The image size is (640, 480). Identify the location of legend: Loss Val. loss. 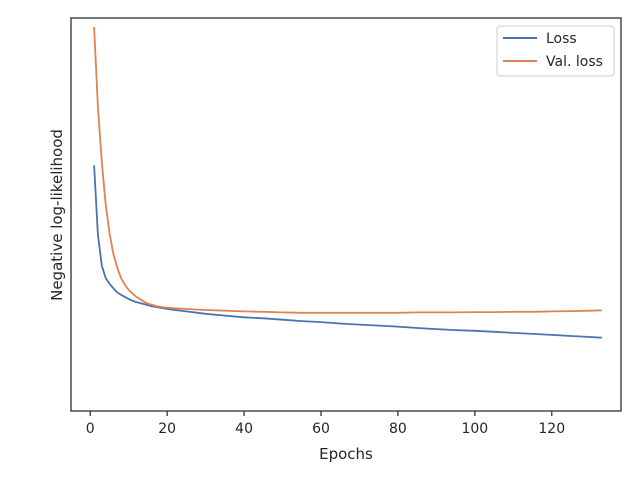
(555, 51).